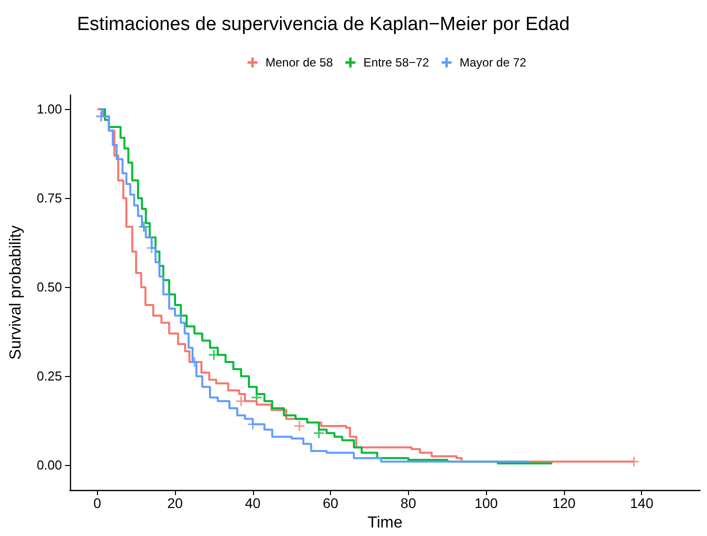 Image resolution: width=707 pixels, height=536 pixels. I want to click on y-tick-label: 0.00, so click(49, 465).